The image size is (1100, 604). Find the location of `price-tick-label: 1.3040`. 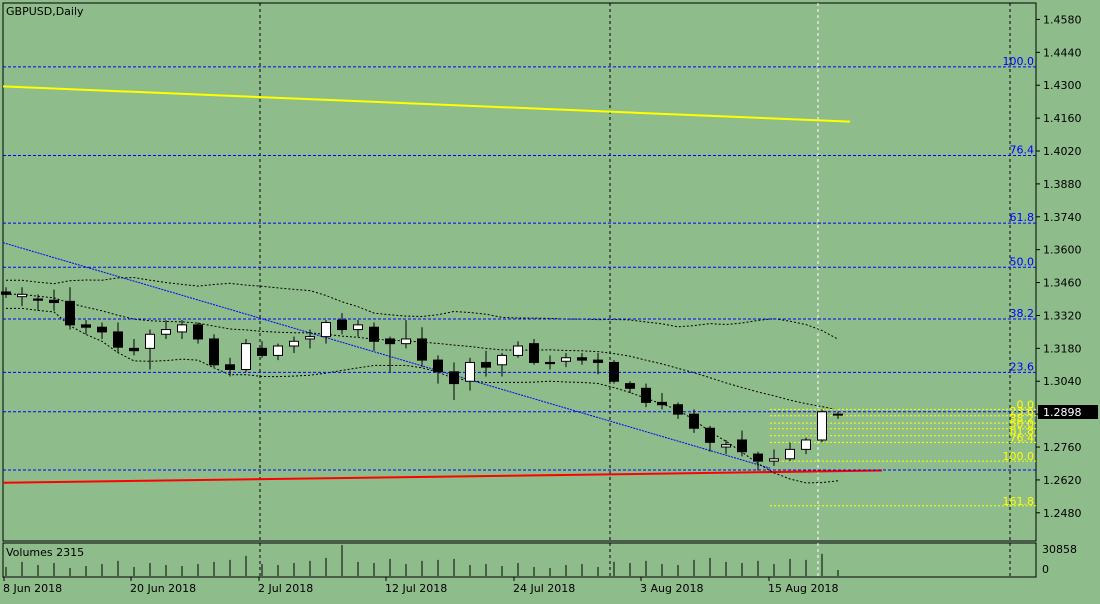

price-tick-label: 1.3040 is located at coordinates (1062, 381).